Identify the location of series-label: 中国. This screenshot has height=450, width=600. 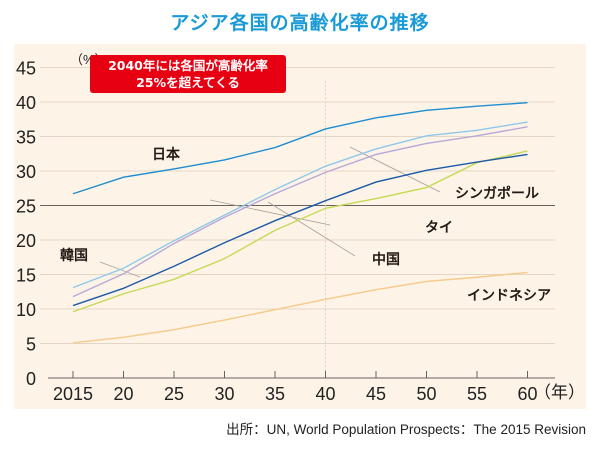
(386, 259).